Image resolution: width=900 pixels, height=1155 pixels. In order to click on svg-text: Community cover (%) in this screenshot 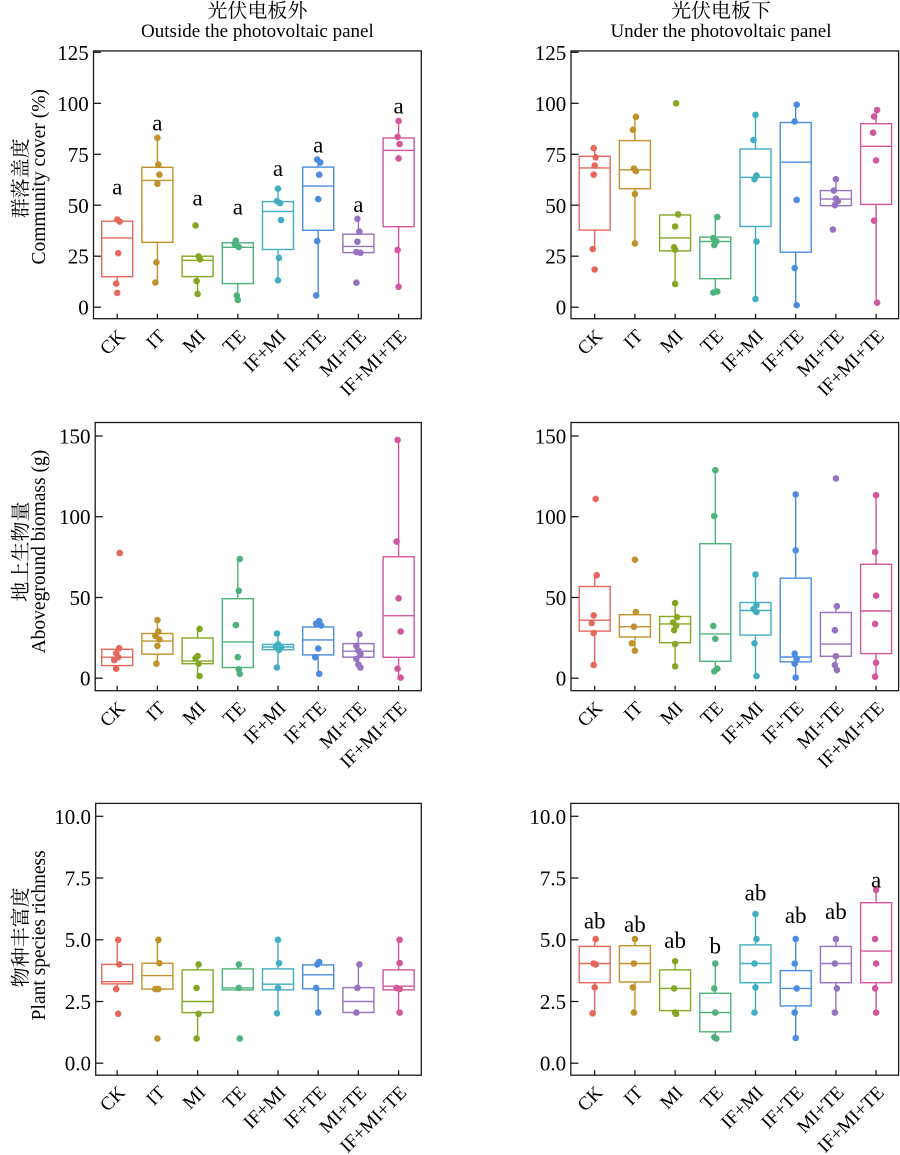, I will do `click(39, 176)`.